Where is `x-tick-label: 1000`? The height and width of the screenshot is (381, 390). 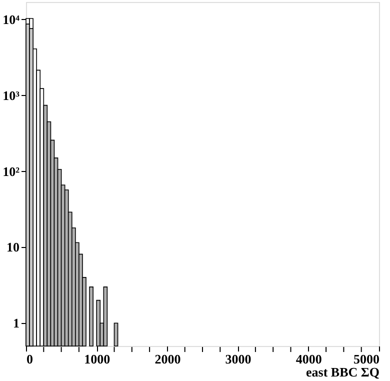
x-tick-label: 1000 is located at coordinates (97, 359).